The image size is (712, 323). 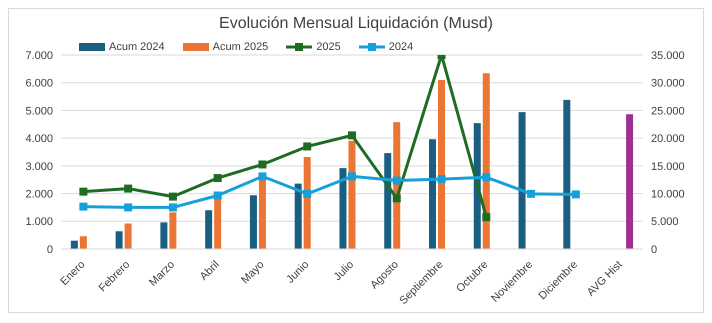 What do you see at coordinates (39, 111) in the screenshot?
I see `y-tick-label: 5.000` at bounding box center [39, 111].